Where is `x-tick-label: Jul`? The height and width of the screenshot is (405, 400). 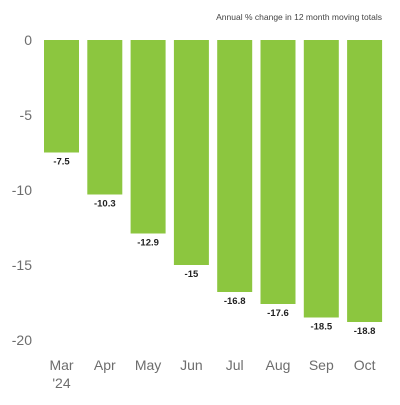
x-tick-label: Jul is located at coordinates (235, 365).